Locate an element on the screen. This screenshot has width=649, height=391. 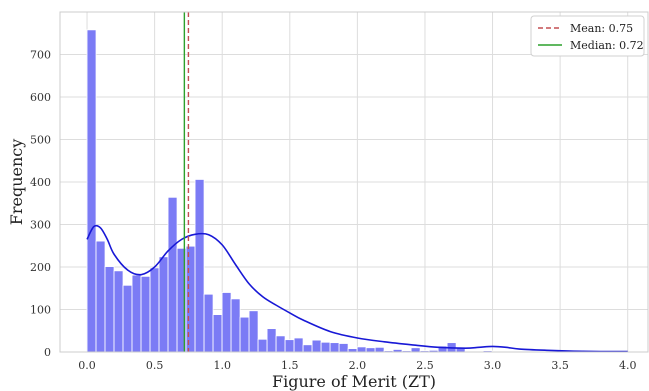
legend-mean-label: Mean: 0.75 is located at coordinates (601, 28).